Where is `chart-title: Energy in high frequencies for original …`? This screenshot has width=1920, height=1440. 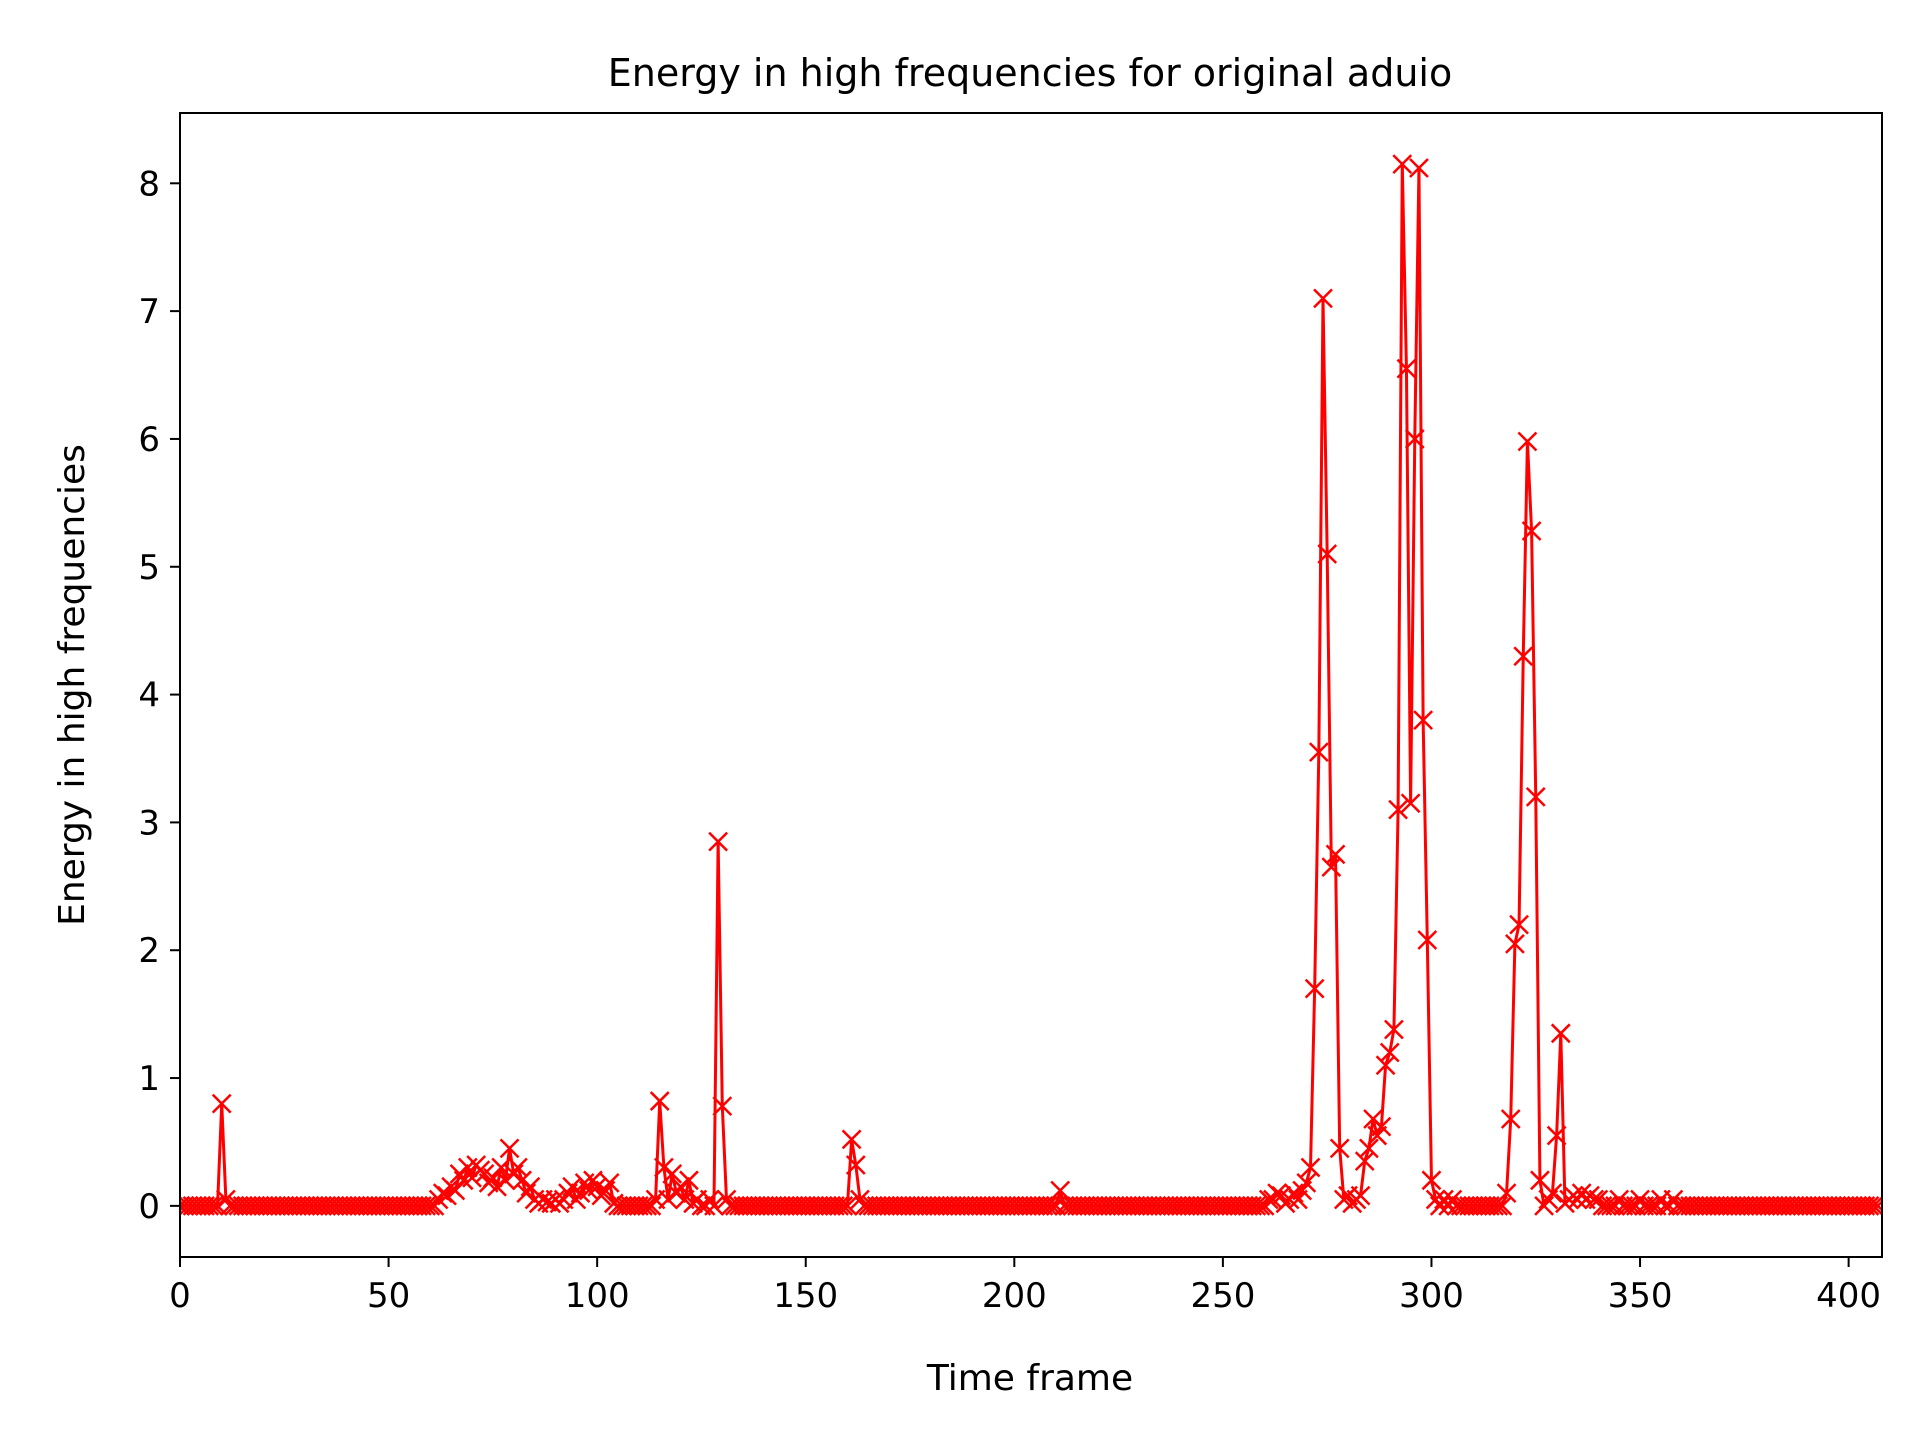
chart-title: Energy in high frequencies for original … is located at coordinates (1030, 73).